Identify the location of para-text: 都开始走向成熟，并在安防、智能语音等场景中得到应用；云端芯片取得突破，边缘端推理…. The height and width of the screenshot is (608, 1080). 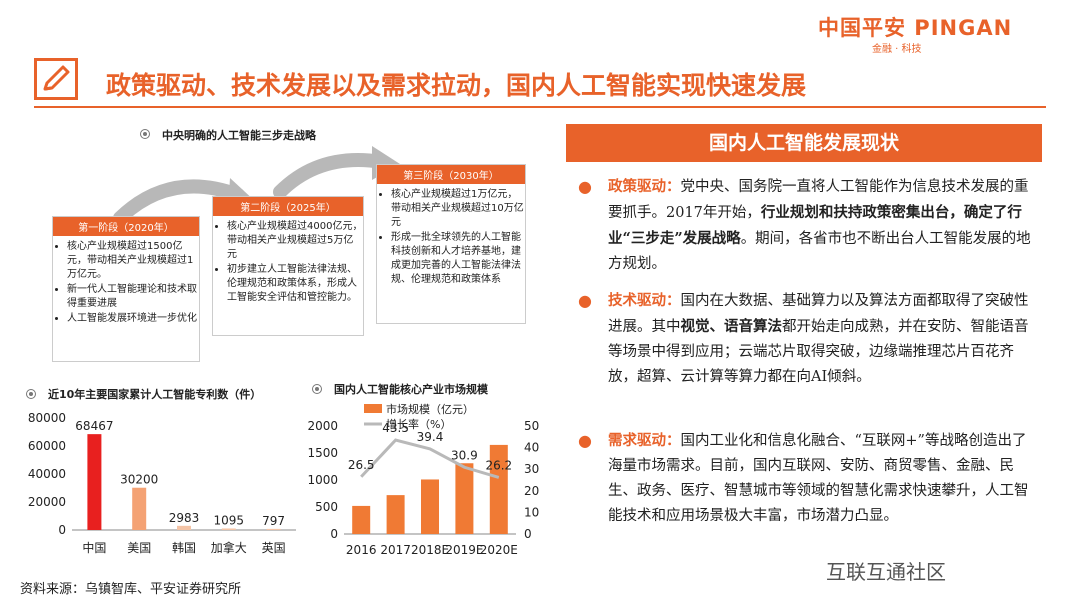
(818, 352).